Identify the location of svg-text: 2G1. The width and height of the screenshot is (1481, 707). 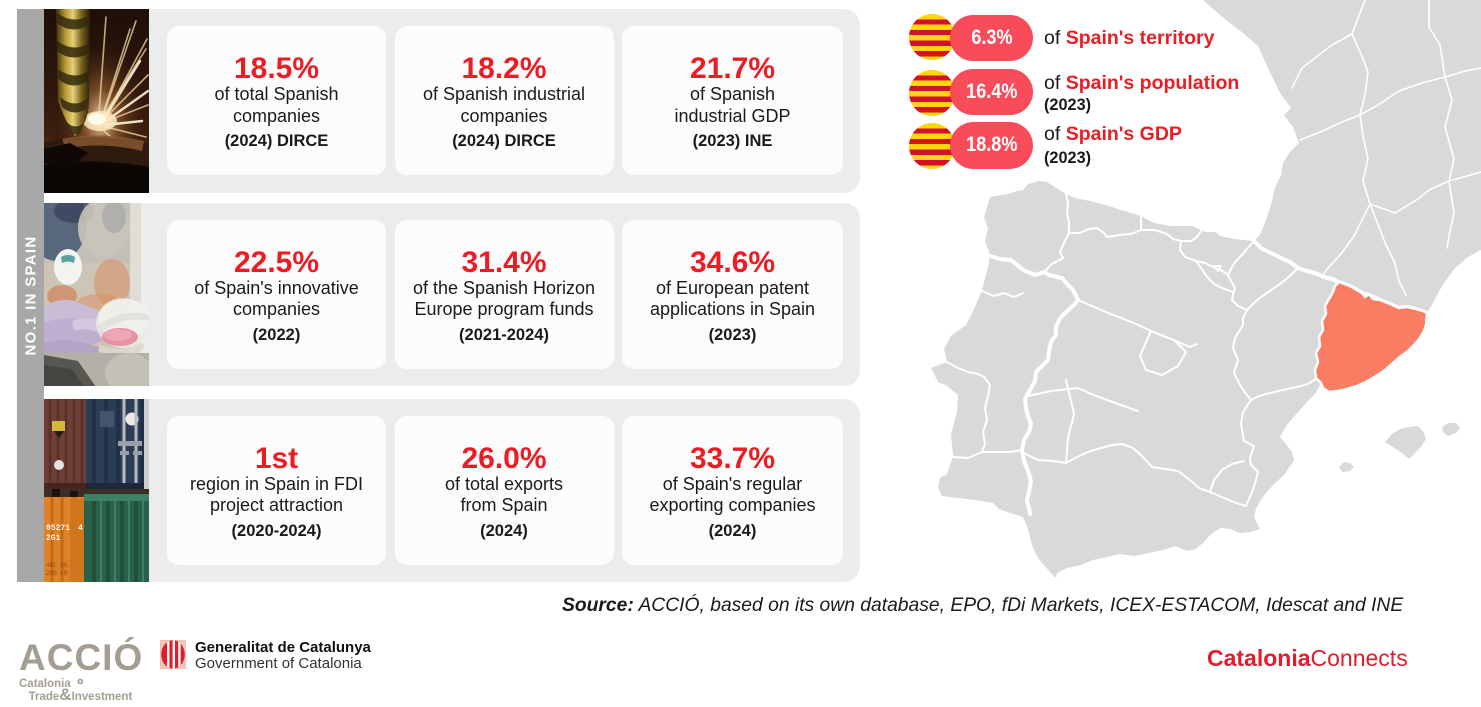
(53, 538).